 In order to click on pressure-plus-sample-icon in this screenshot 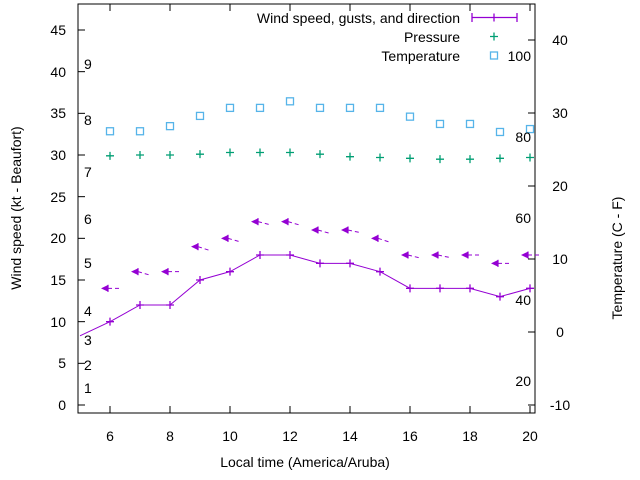, I will do `click(494, 36)`.